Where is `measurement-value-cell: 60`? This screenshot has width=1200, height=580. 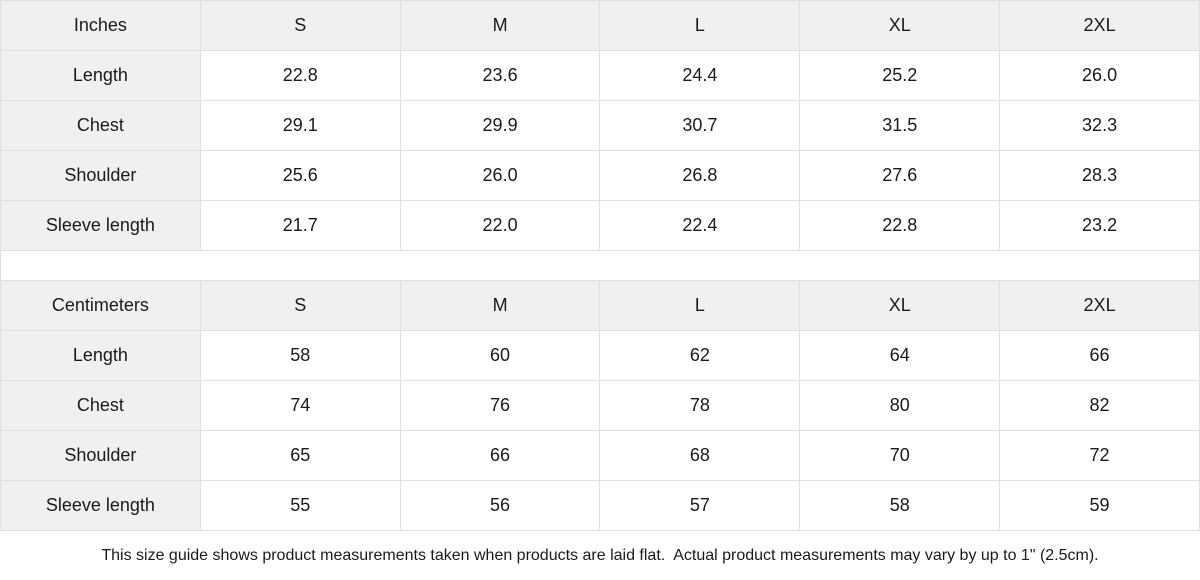 measurement-value-cell: 60 is located at coordinates (500, 355).